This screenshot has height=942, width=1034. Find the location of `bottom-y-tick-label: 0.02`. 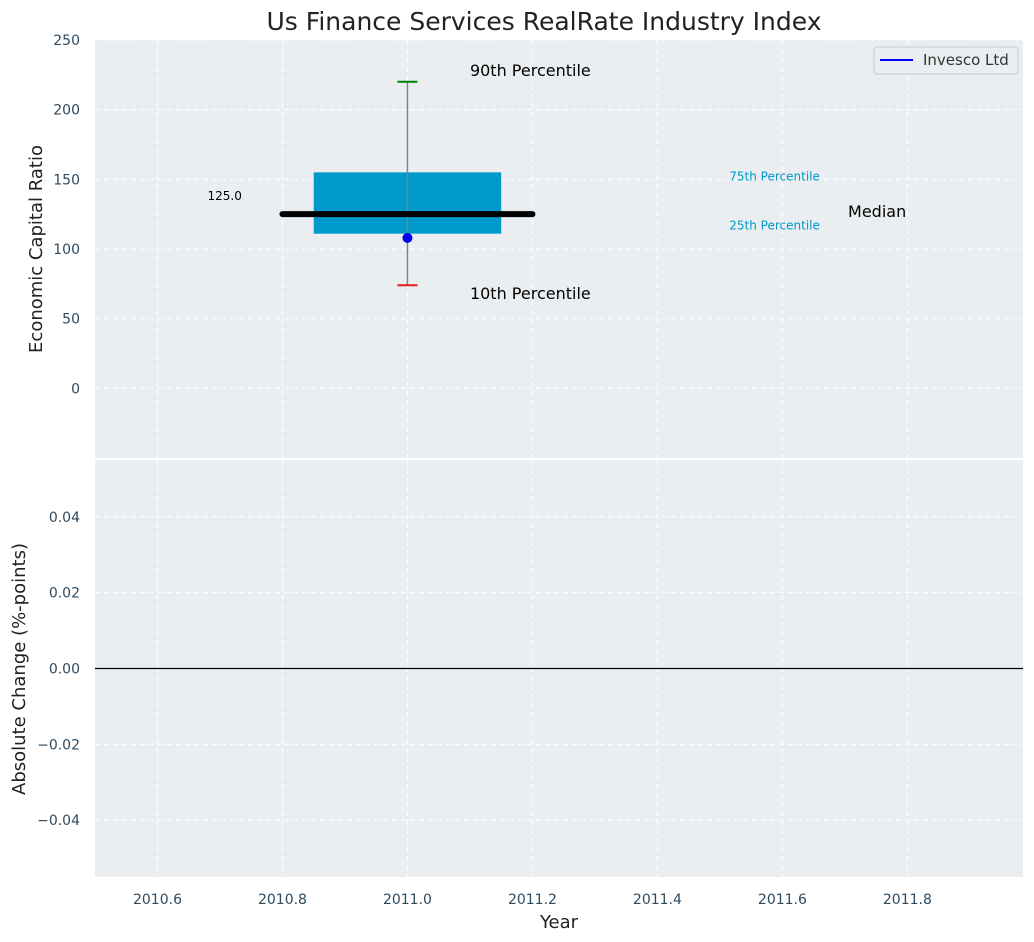

bottom-y-tick-label: 0.02 is located at coordinates (64, 594).